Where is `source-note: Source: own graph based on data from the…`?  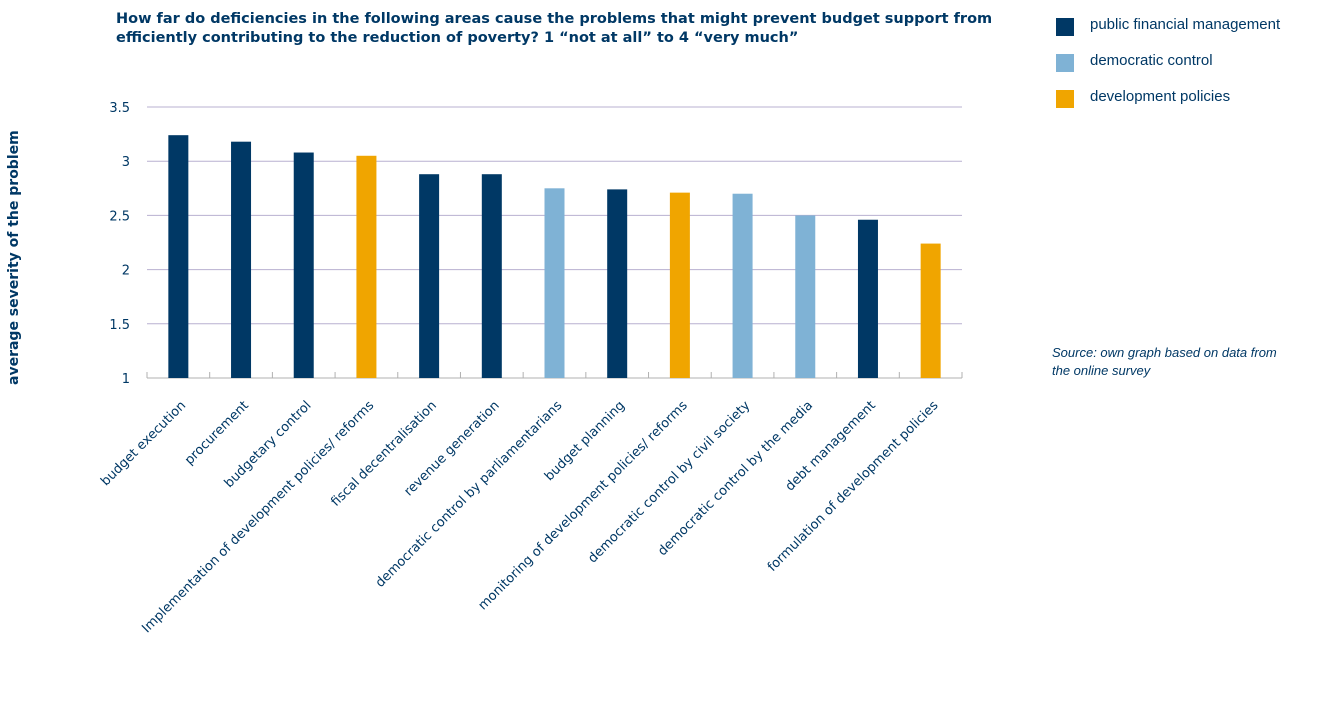 source-note: Source: own graph based on data from the… is located at coordinates (1164, 361).